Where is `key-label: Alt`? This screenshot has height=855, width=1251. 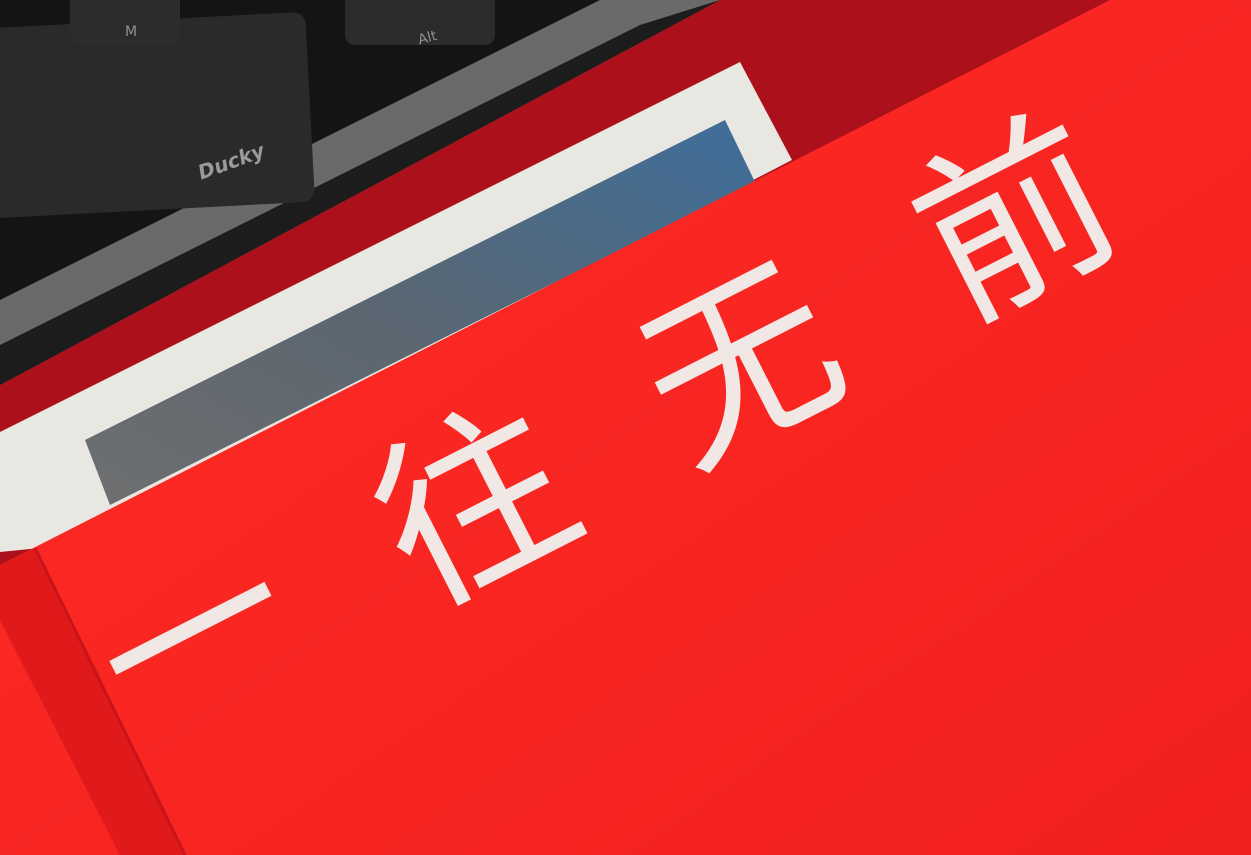 key-label: Alt is located at coordinates (427, 38).